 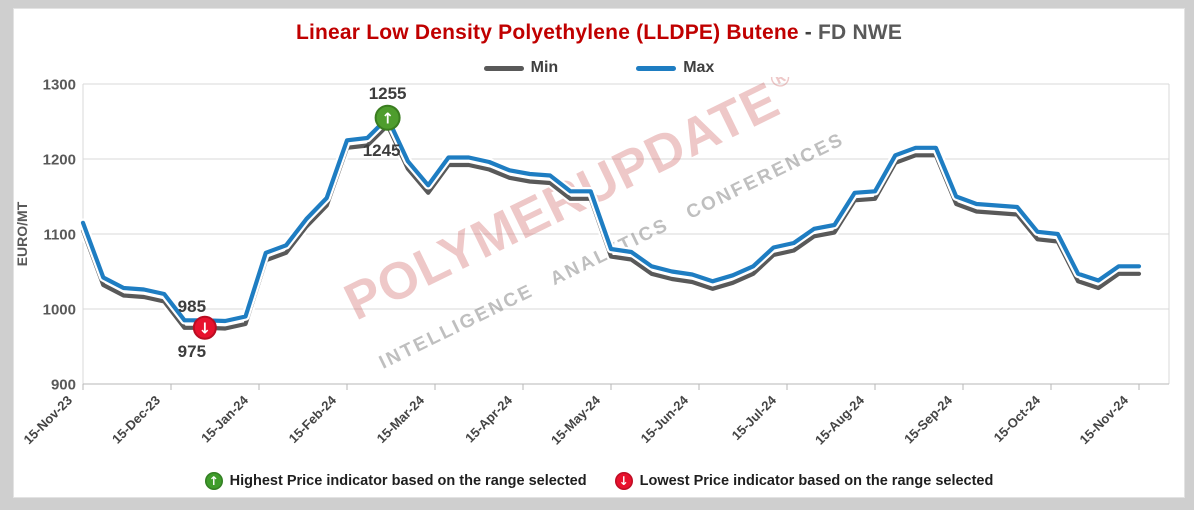 I want to click on x-tick-label: 15-Jan-24, so click(x=225, y=419).